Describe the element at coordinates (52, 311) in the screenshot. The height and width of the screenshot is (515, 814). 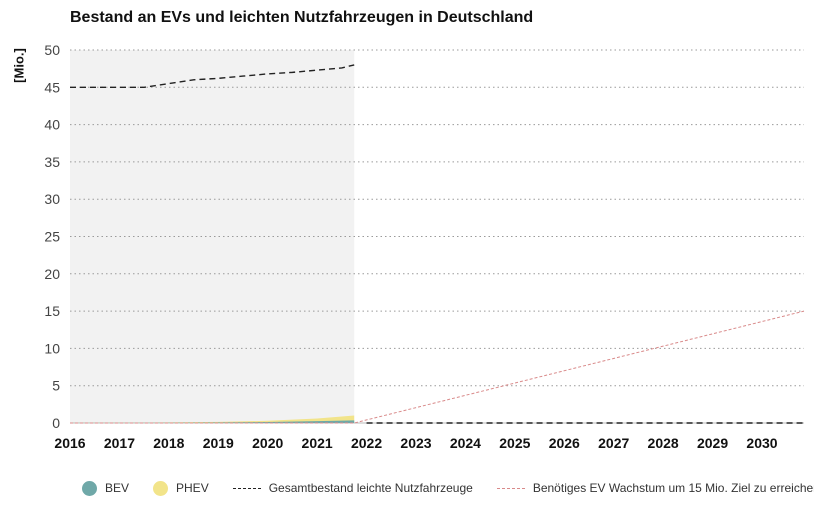
I see `y-tick-label-15: 15` at that location.